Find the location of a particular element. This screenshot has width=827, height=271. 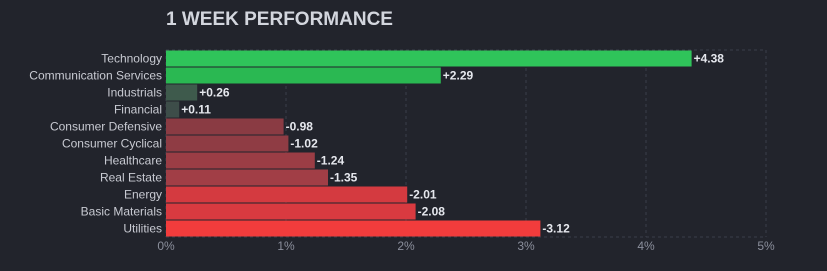

x-tick-label: 0% is located at coordinates (166, 246).